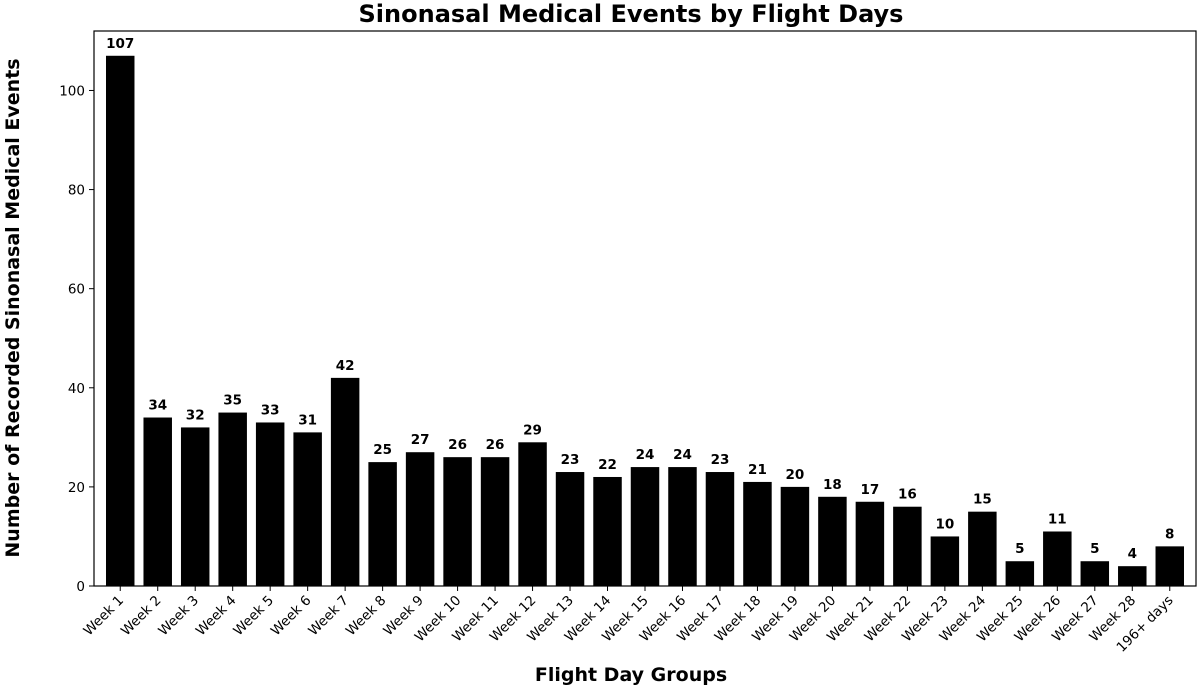 The height and width of the screenshot is (687, 1200). Describe the element at coordinates (532, 430) in the screenshot. I see `bar-value-label: 29` at that location.